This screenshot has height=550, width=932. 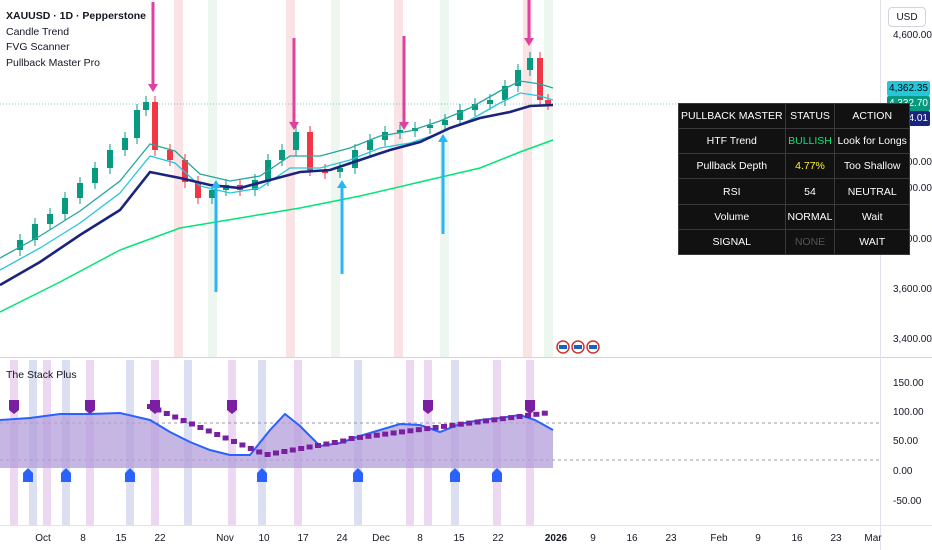 I want to click on time-label: 23, so click(x=836, y=538).